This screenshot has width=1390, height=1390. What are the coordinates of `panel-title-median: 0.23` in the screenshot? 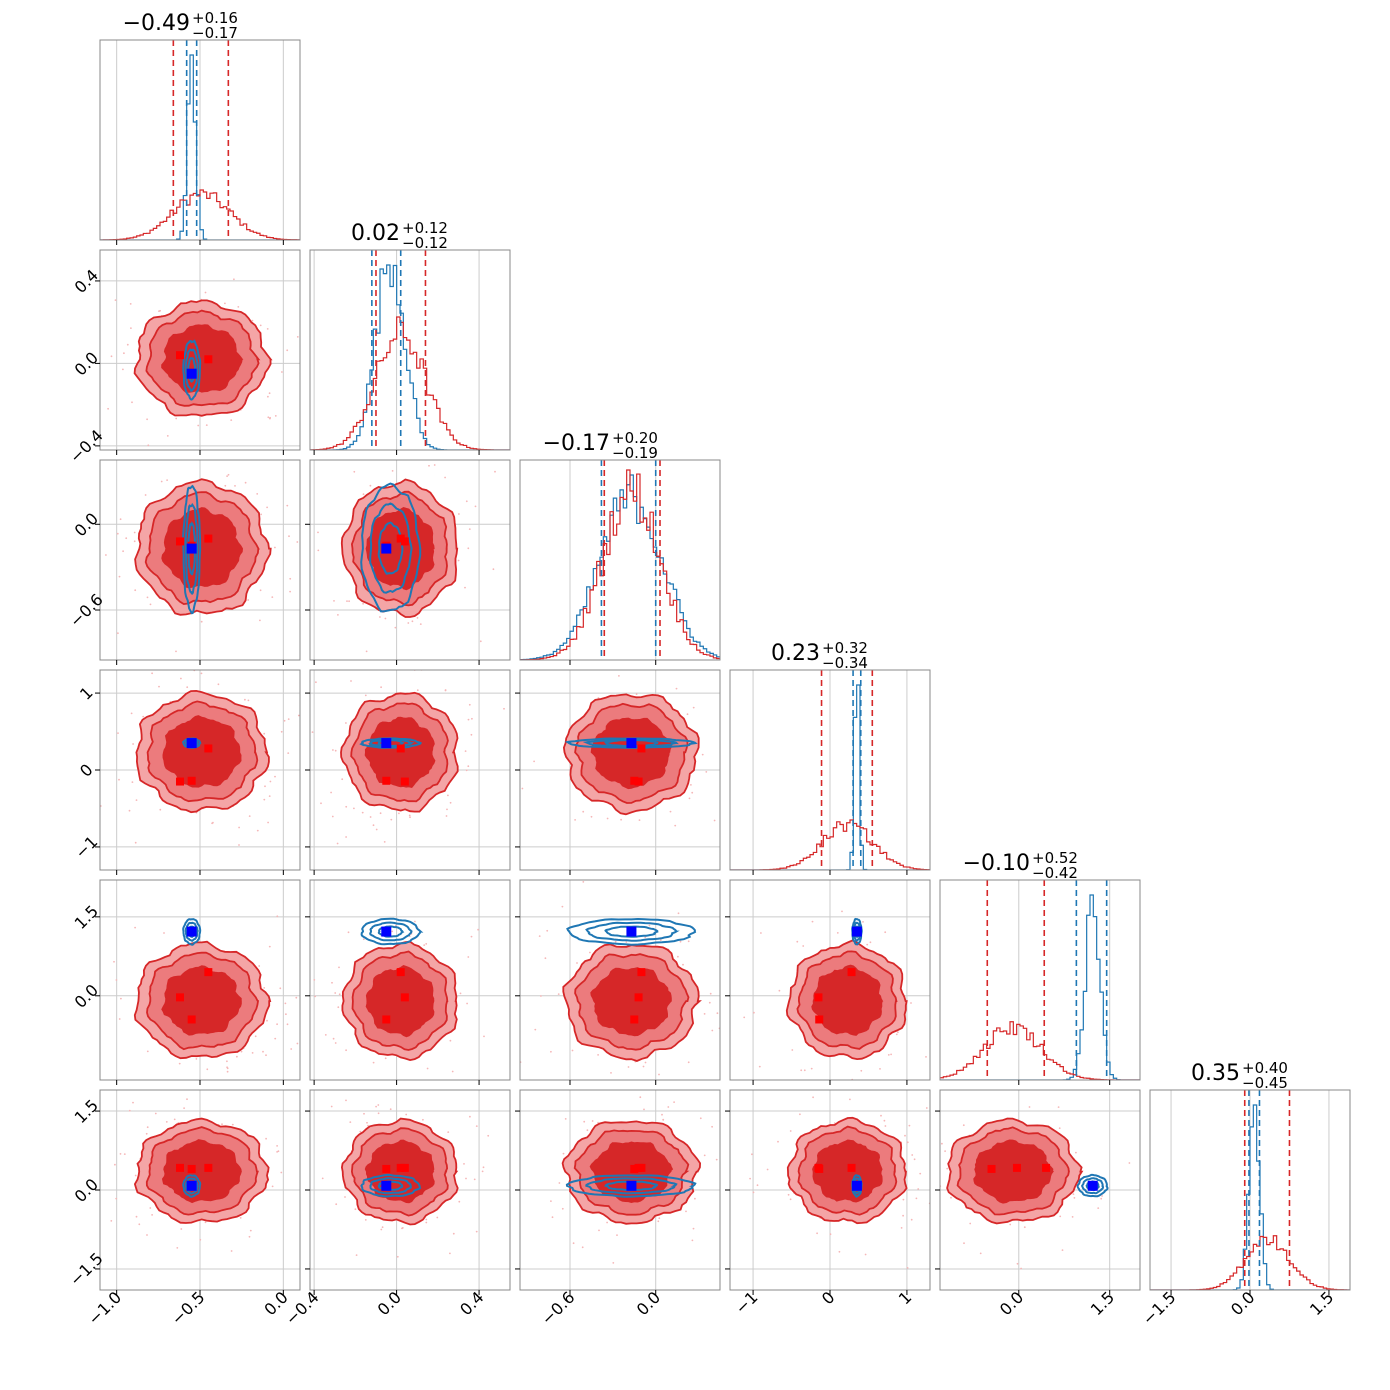 It's located at (795, 653).